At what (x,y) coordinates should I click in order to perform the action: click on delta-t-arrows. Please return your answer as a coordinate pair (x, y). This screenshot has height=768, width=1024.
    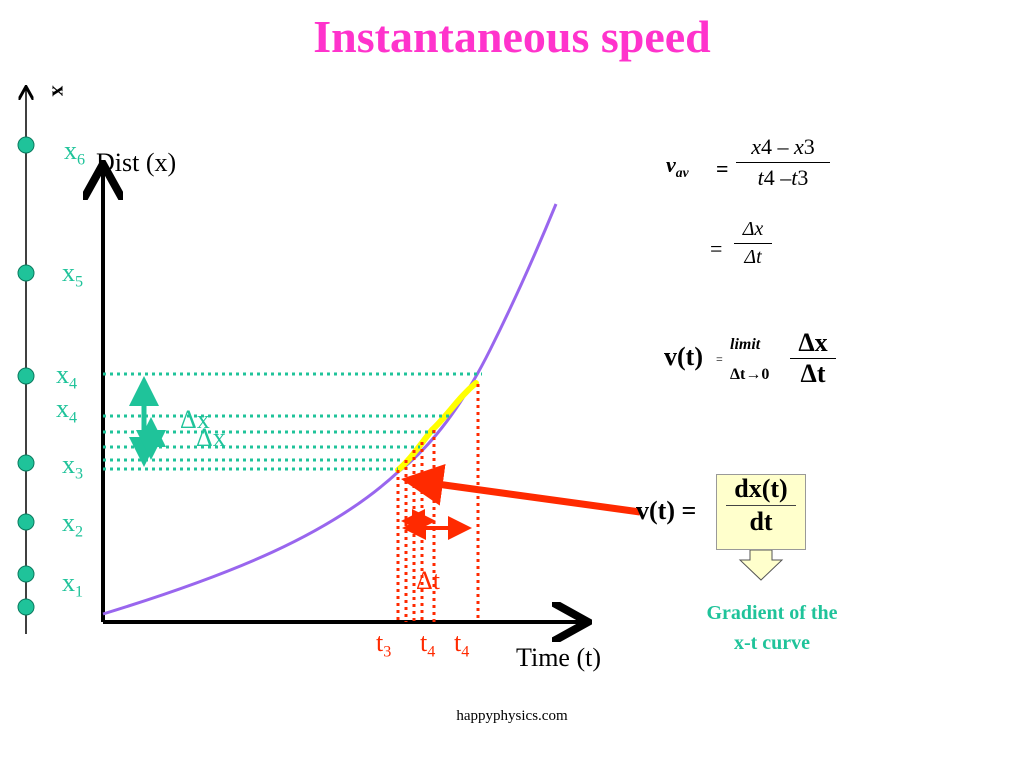
    Looking at the image, I should click on (436, 524).